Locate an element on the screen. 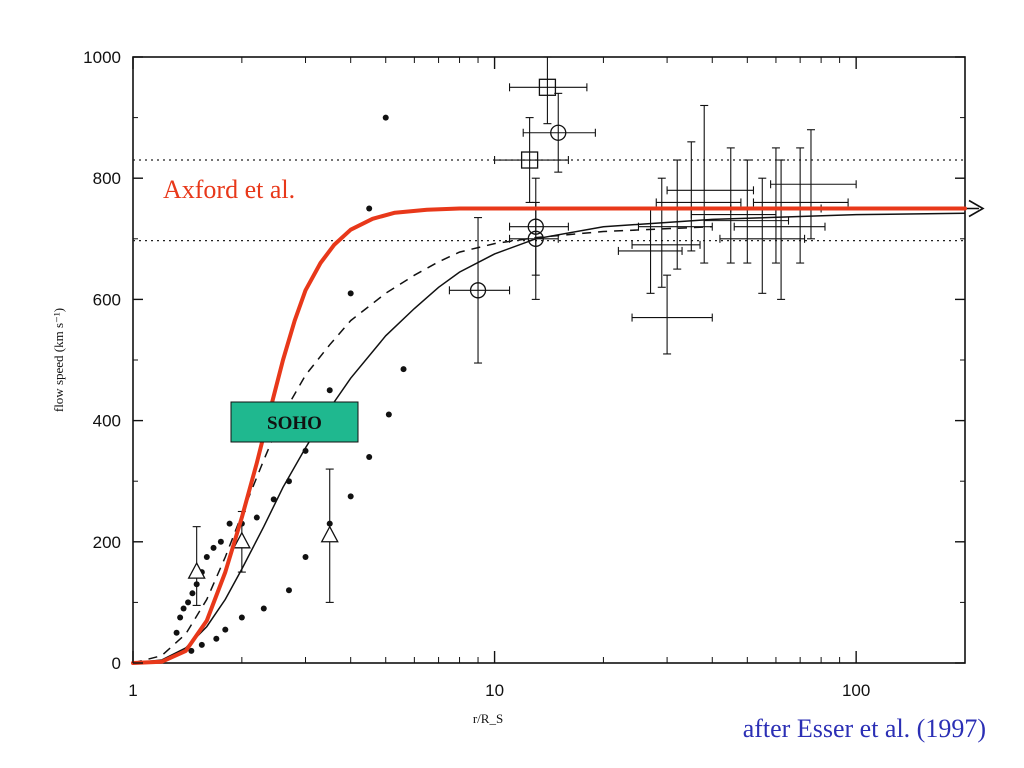 The width and height of the screenshot is (1024, 768). x-tick-label: 10 is located at coordinates (494, 690).